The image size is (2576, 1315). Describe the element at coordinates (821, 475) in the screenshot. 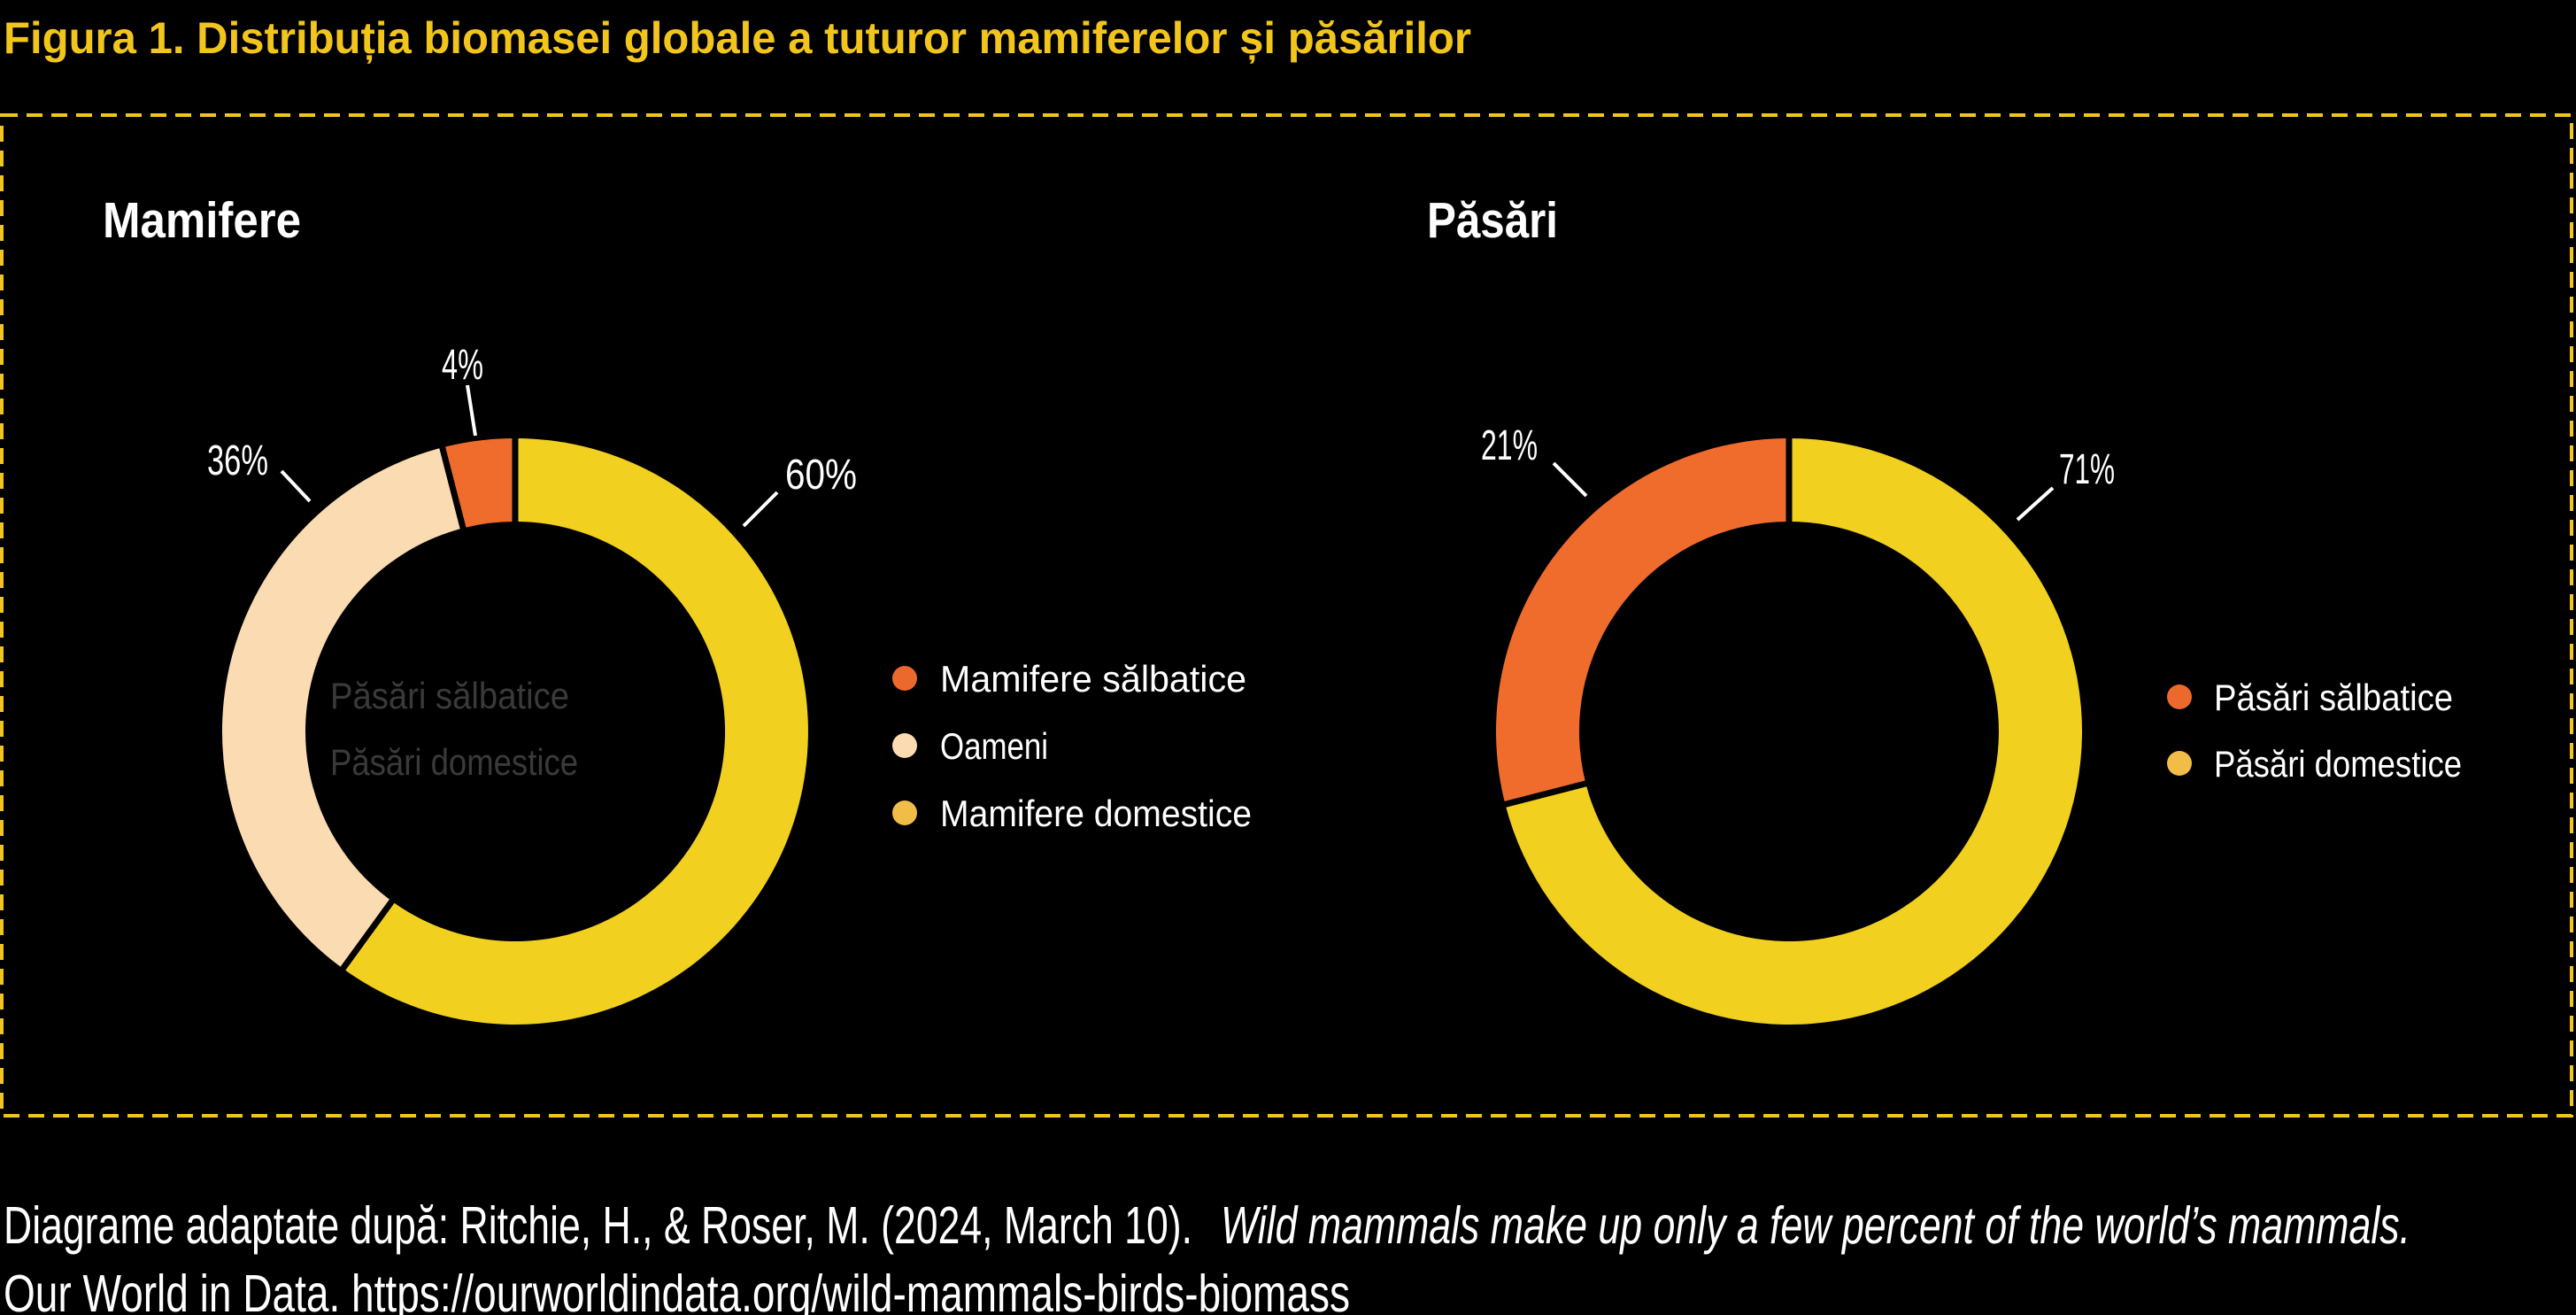

I see `svg-text: 60%` at that location.